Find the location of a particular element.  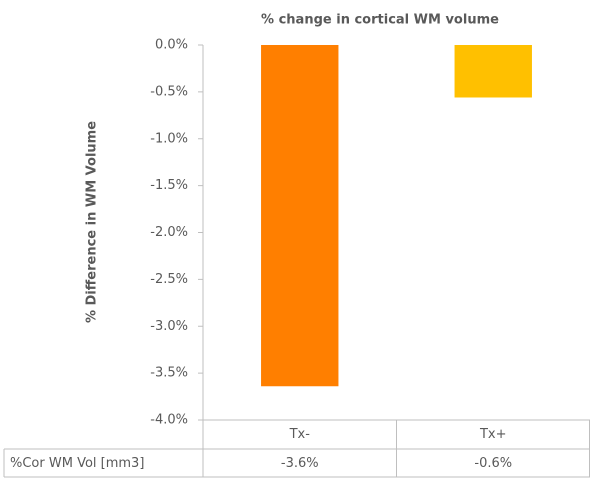

y-tick-label: 0.0% is located at coordinates (171, 45).